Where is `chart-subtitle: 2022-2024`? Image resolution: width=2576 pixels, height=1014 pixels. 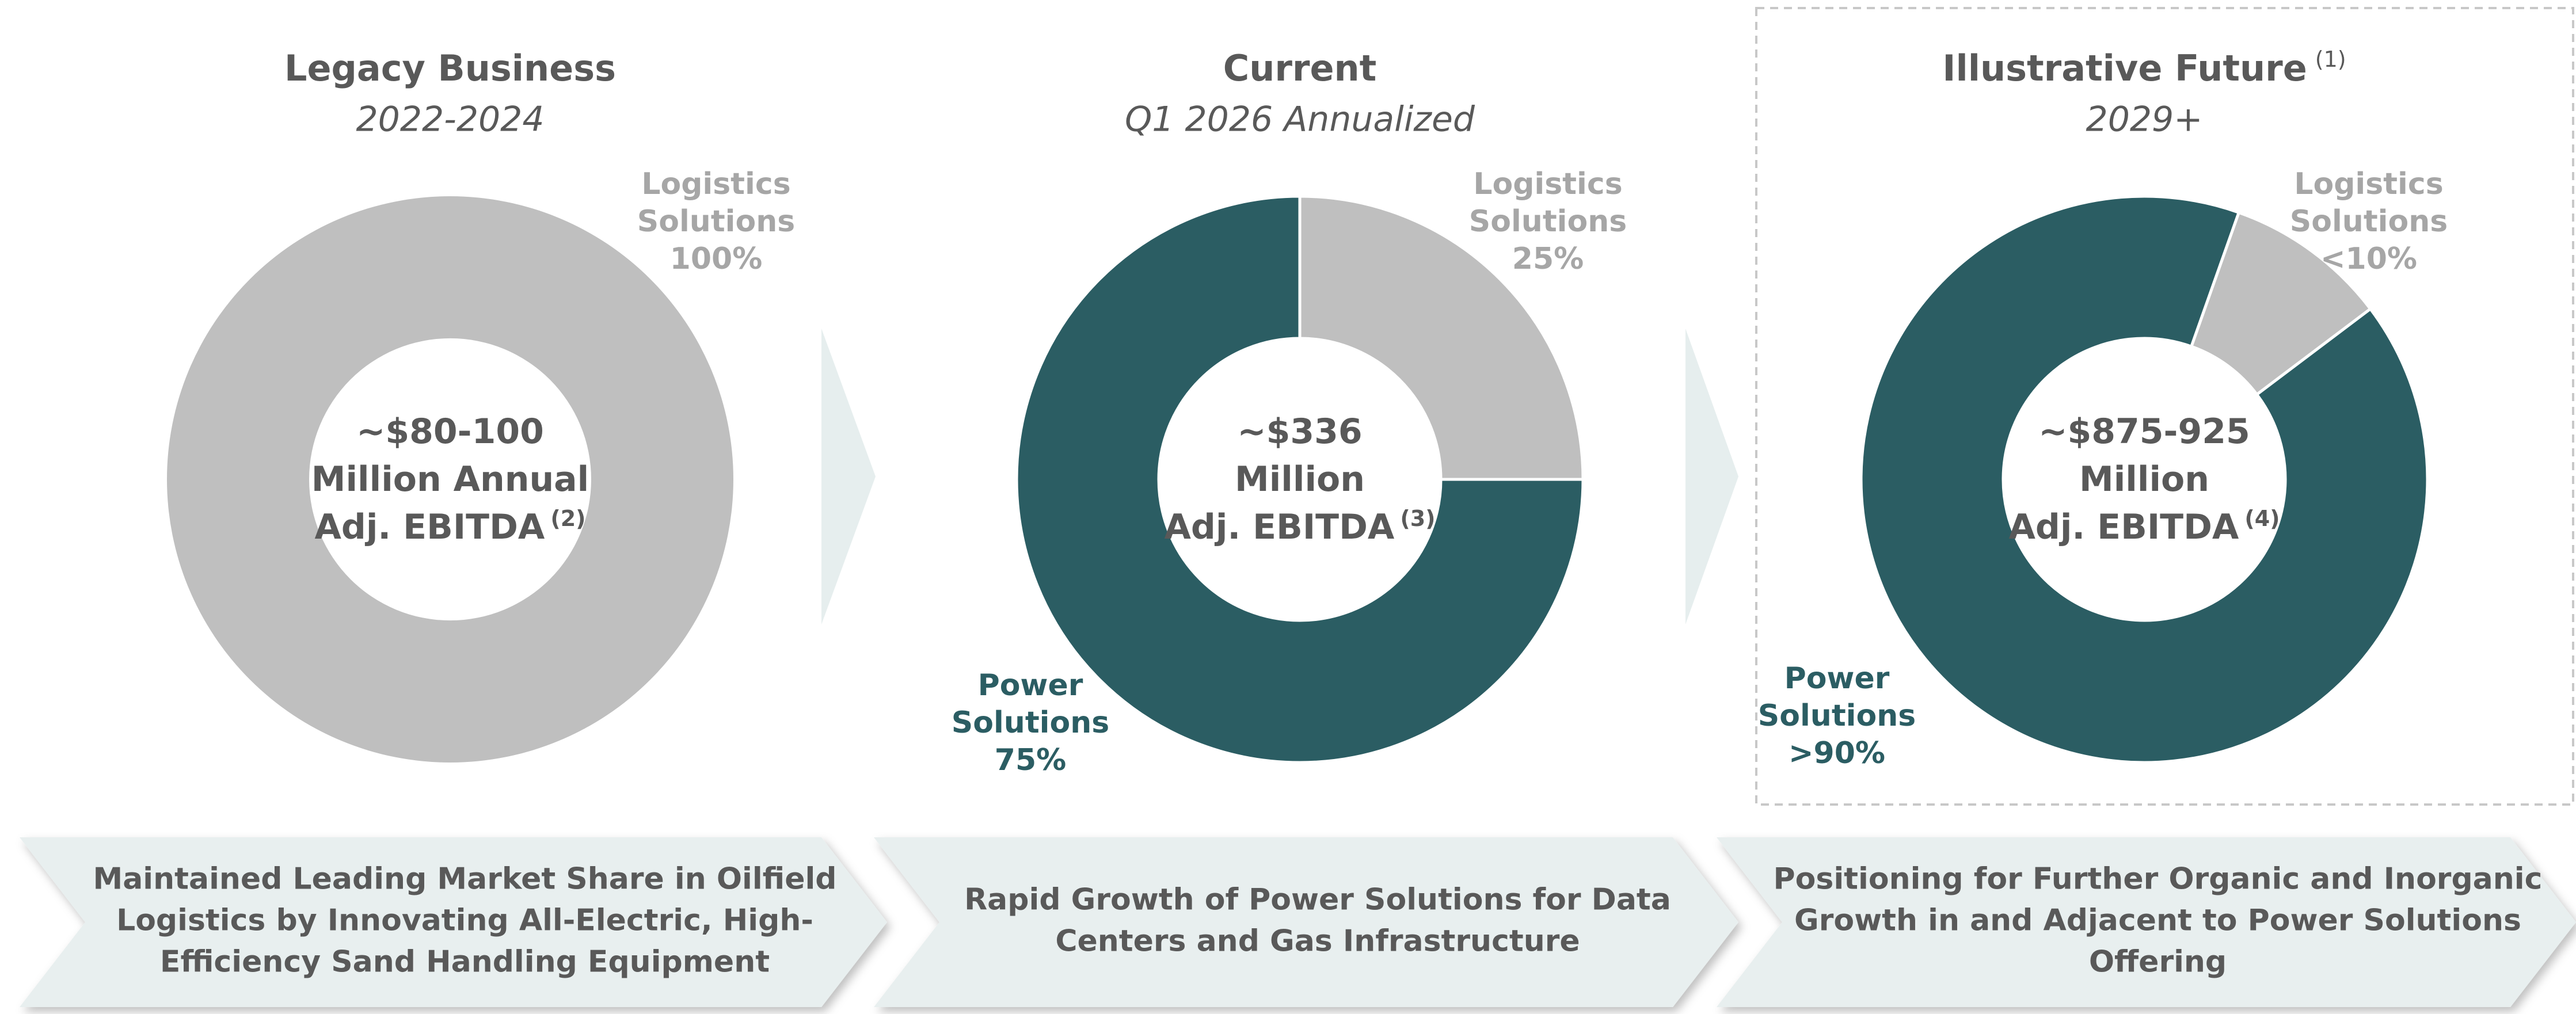
chart-subtitle: 2022-2024 is located at coordinates (450, 120).